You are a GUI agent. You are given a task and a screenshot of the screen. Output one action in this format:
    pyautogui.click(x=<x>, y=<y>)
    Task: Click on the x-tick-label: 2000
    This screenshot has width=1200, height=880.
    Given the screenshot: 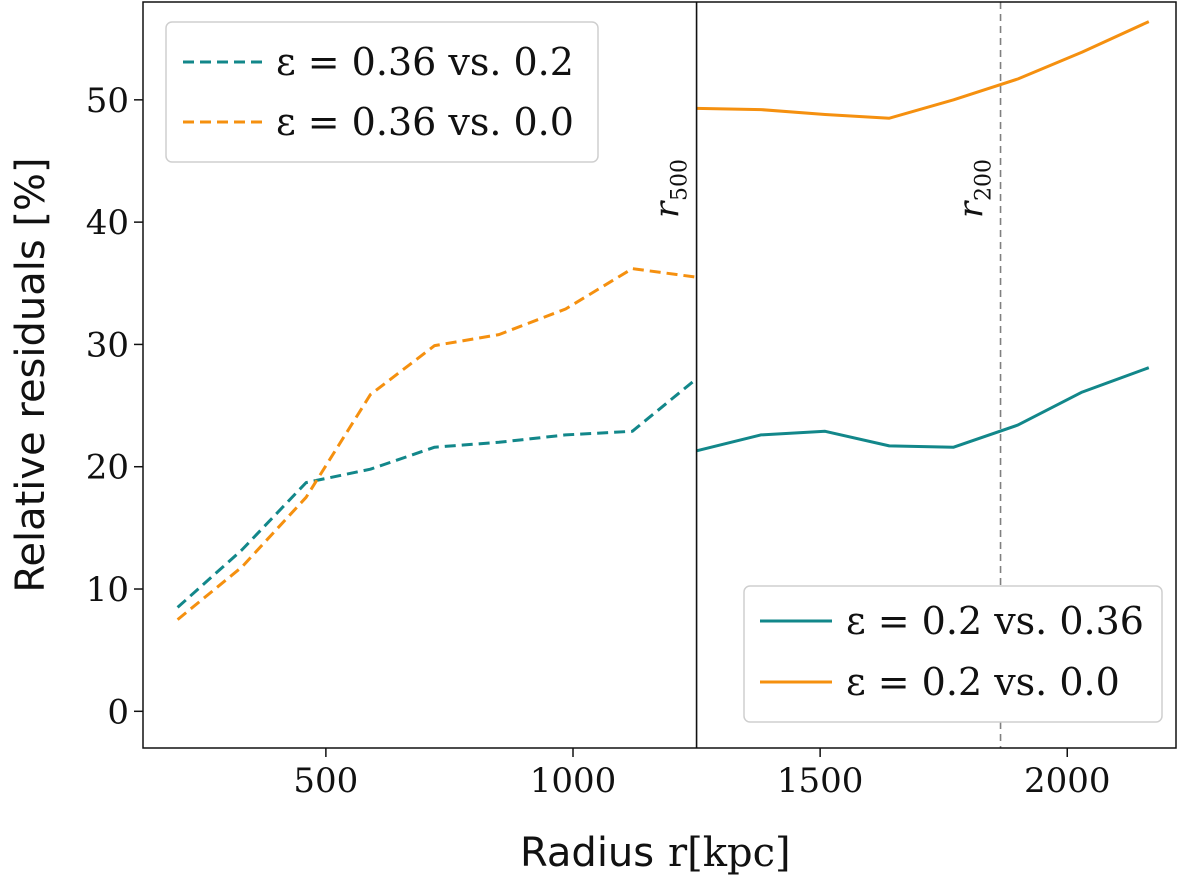 What is the action you would take?
    pyautogui.click(x=1067, y=781)
    